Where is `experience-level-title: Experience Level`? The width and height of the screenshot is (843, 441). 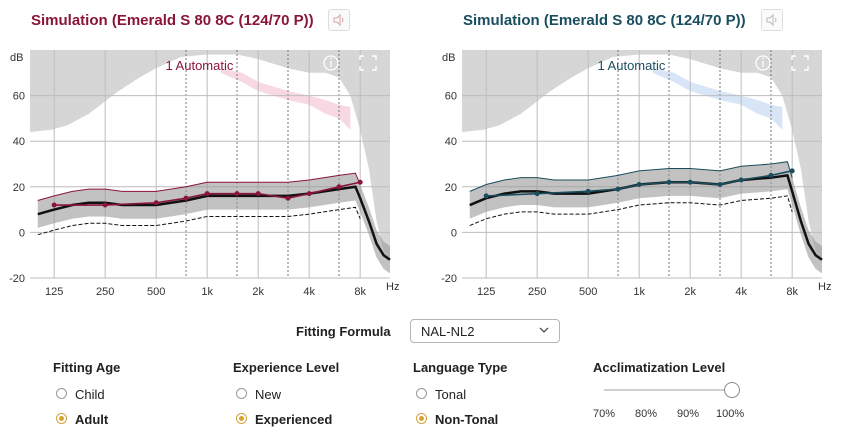
experience-level-title: Experience Level is located at coordinates (286, 367).